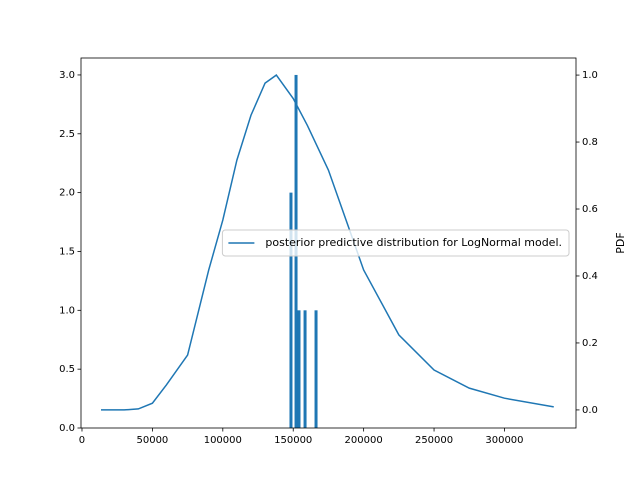 This screenshot has height=480, width=640. What do you see at coordinates (152, 440) in the screenshot?
I see `x-tick-label: 50000` at bounding box center [152, 440].